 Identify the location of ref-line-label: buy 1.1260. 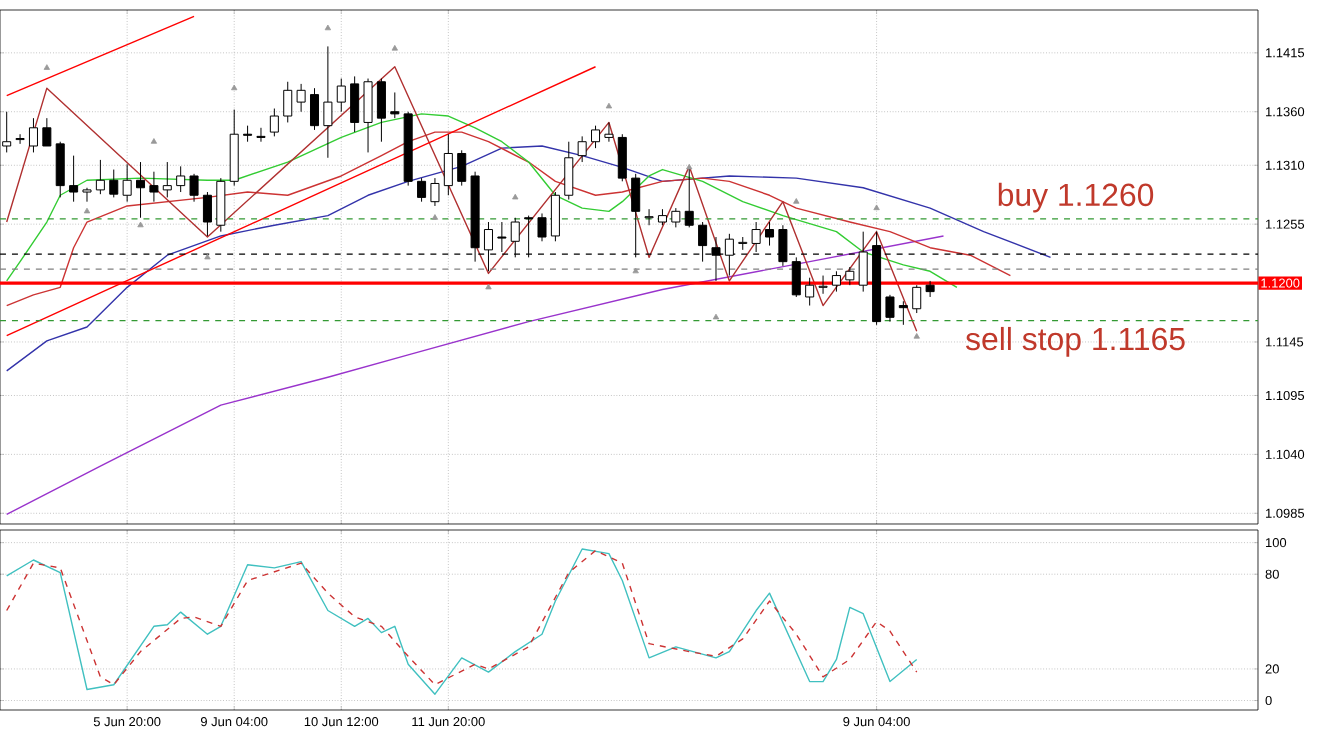
(1076, 197).